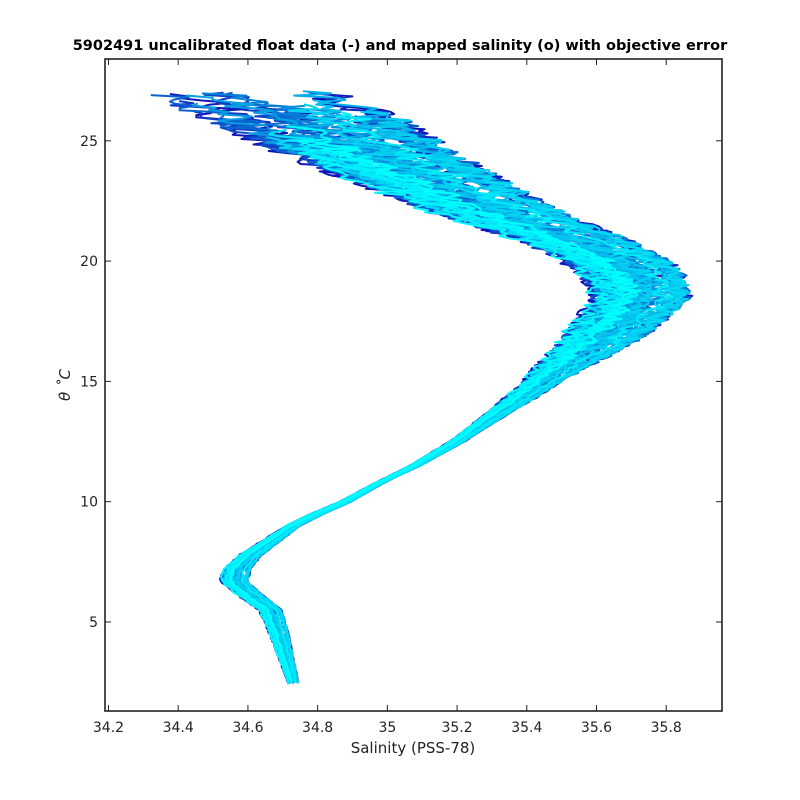 The image size is (800, 800). What do you see at coordinates (526, 728) in the screenshot?
I see `x-tick-label: 35.4` at bounding box center [526, 728].